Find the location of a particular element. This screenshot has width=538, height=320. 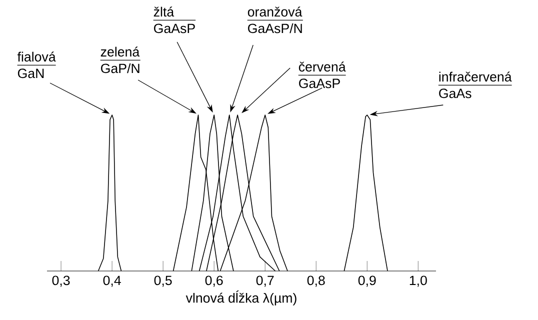

x-tick-label: 0,8 is located at coordinates (316, 281).